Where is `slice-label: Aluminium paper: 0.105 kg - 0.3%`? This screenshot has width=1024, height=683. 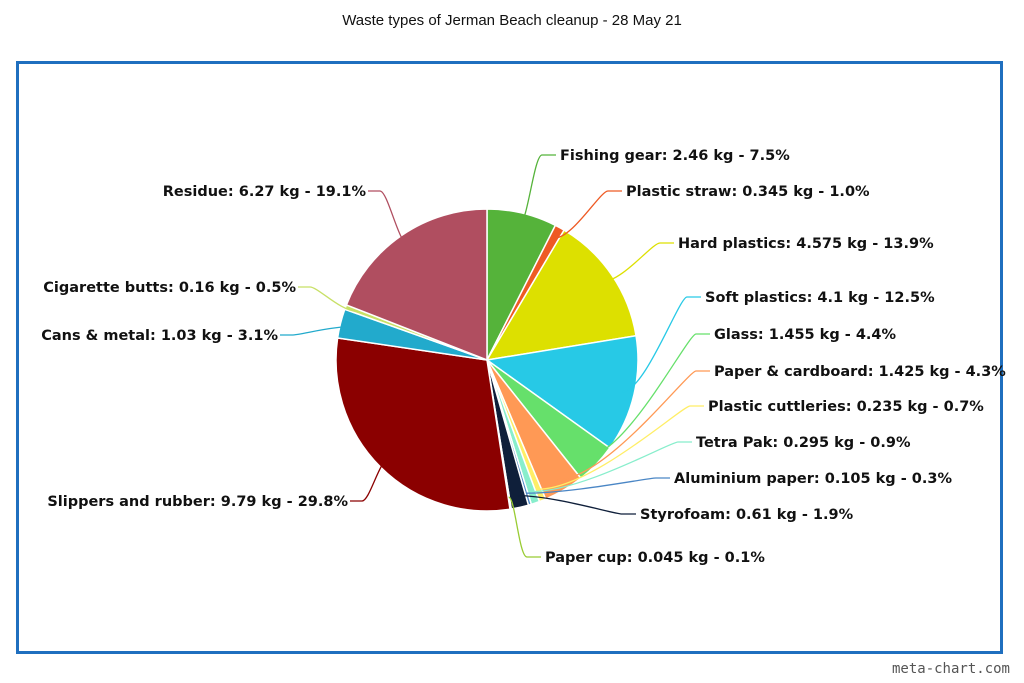 slice-label: Aluminium paper: 0.105 kg - 0.3% is located at coordinates (813, 479).